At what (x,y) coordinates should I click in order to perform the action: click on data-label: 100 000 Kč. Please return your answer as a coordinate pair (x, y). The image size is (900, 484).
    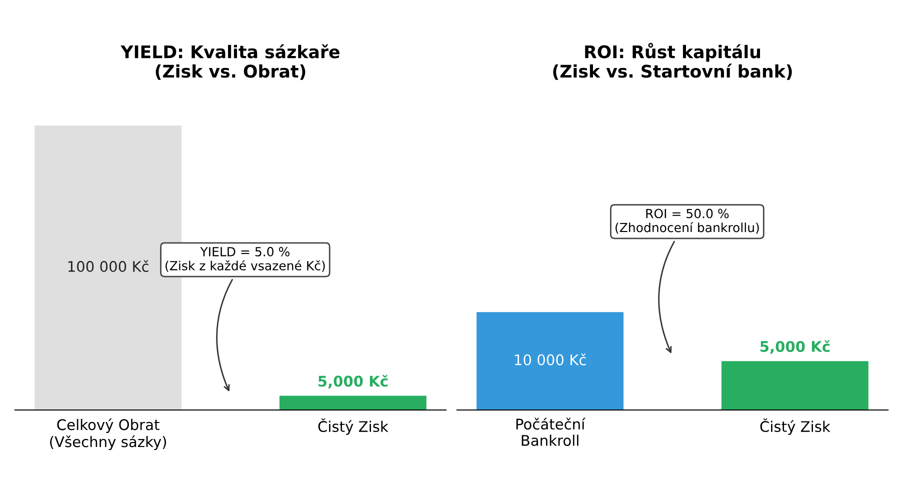
    Looking at the image, I should click on (108, 266).